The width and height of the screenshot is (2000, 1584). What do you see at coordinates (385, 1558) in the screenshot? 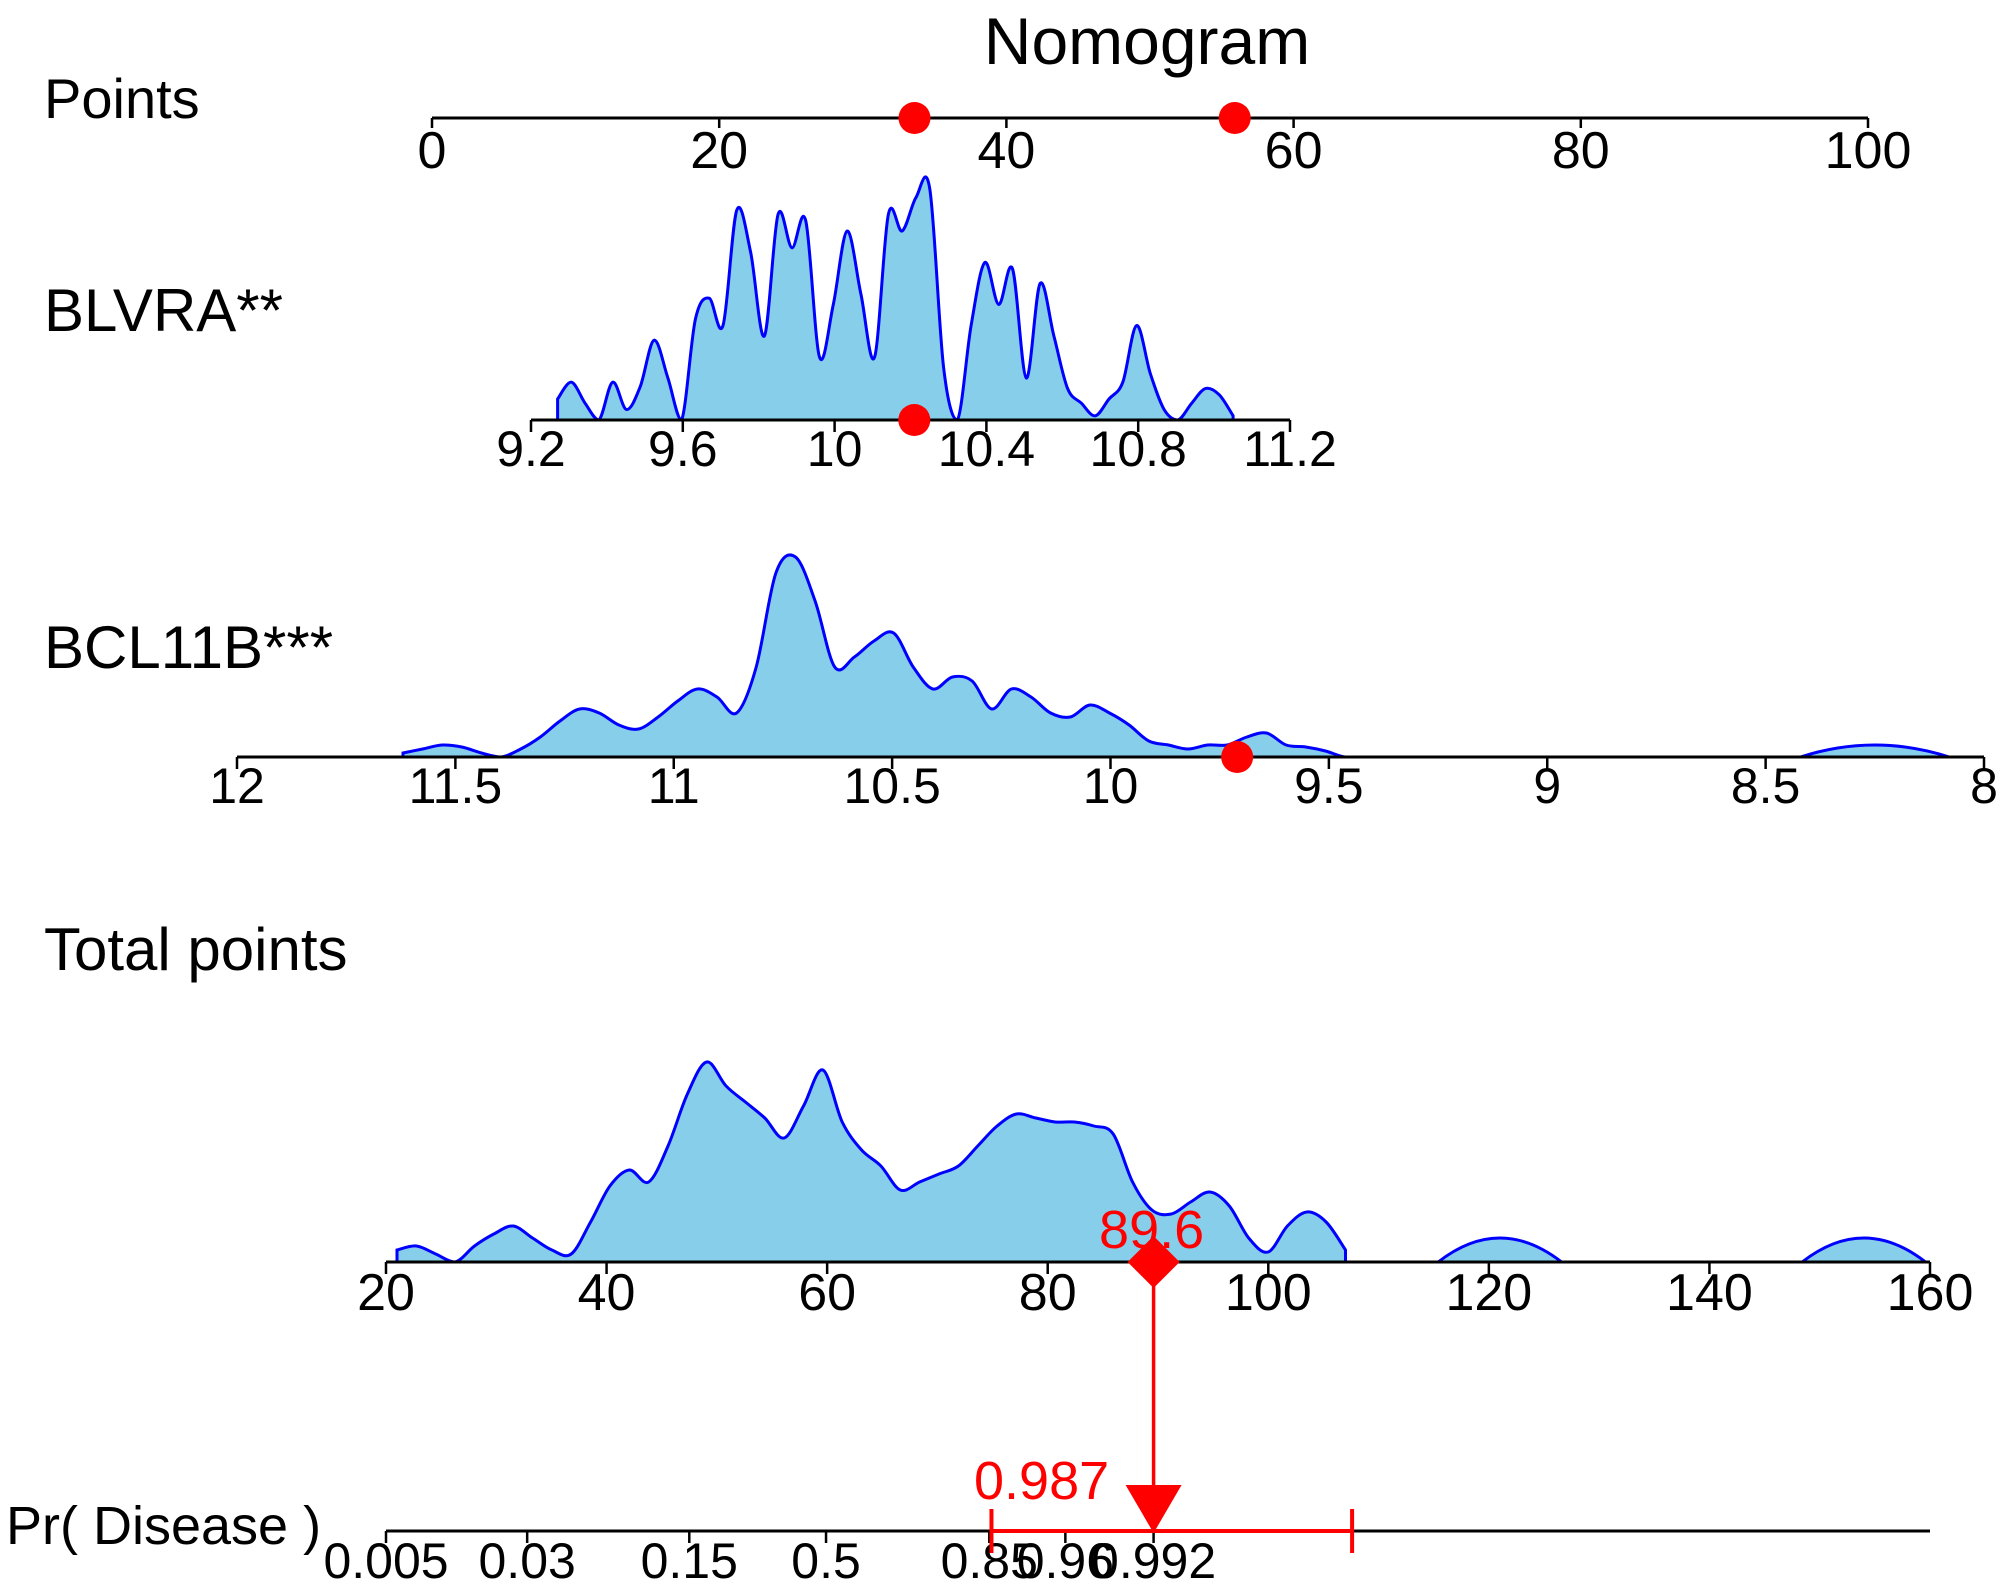
I see `prob-tick-label: 0.005` at bounding box center [385, 1558].